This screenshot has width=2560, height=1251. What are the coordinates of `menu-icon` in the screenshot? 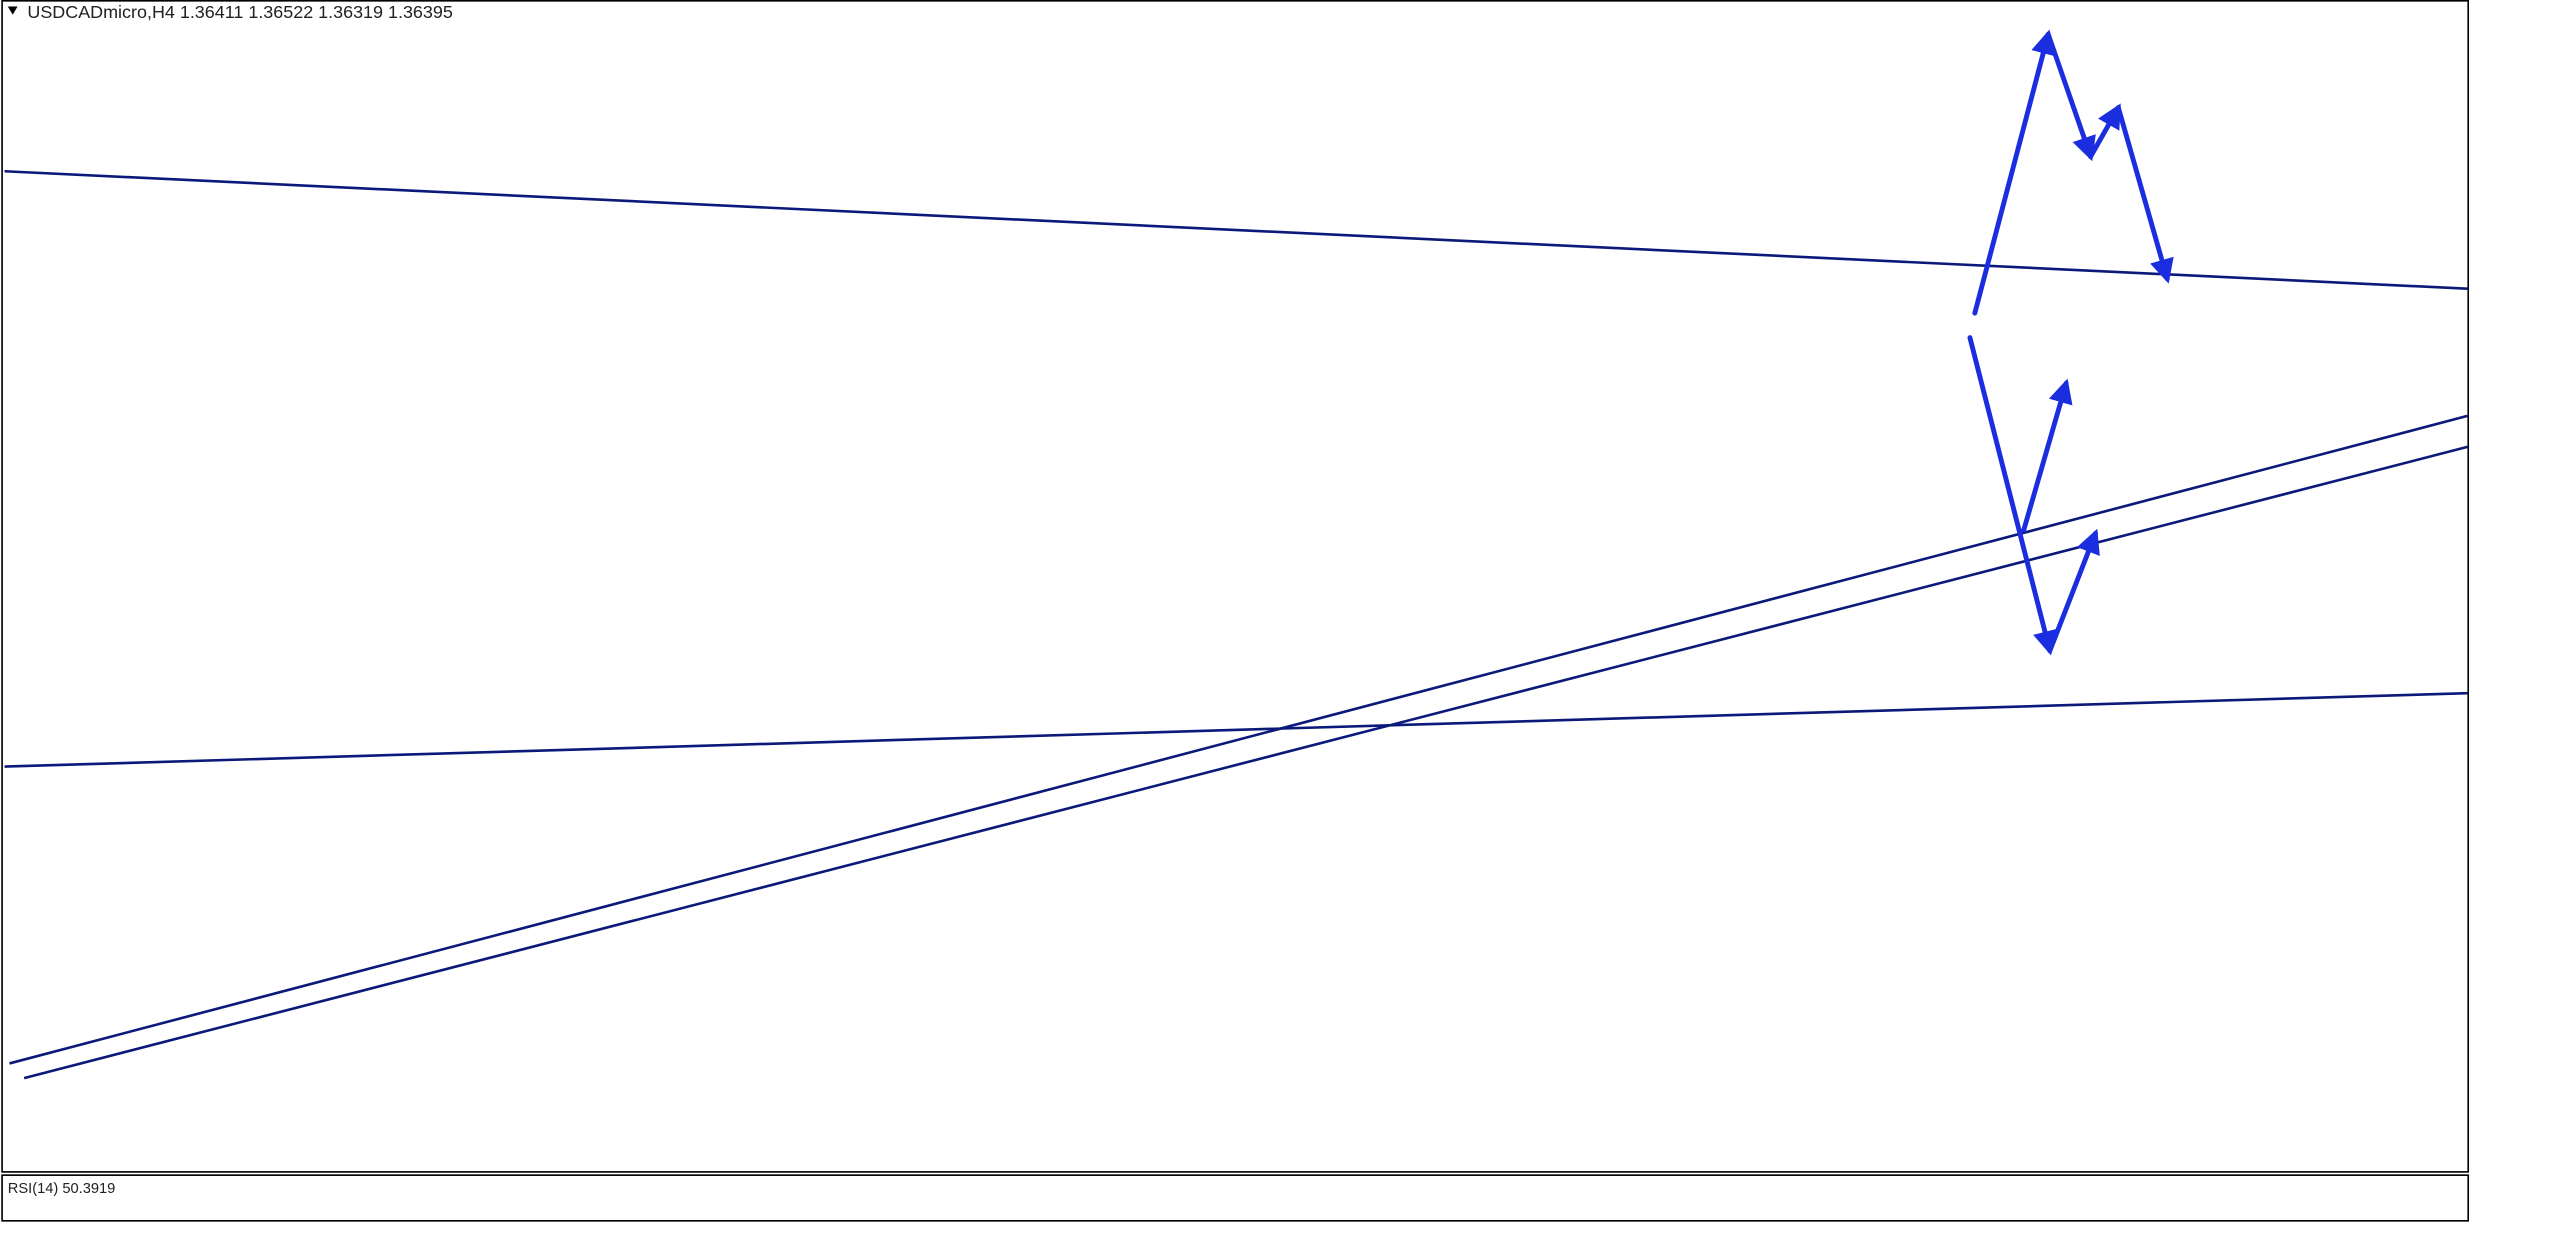 It's located at (12, 10).